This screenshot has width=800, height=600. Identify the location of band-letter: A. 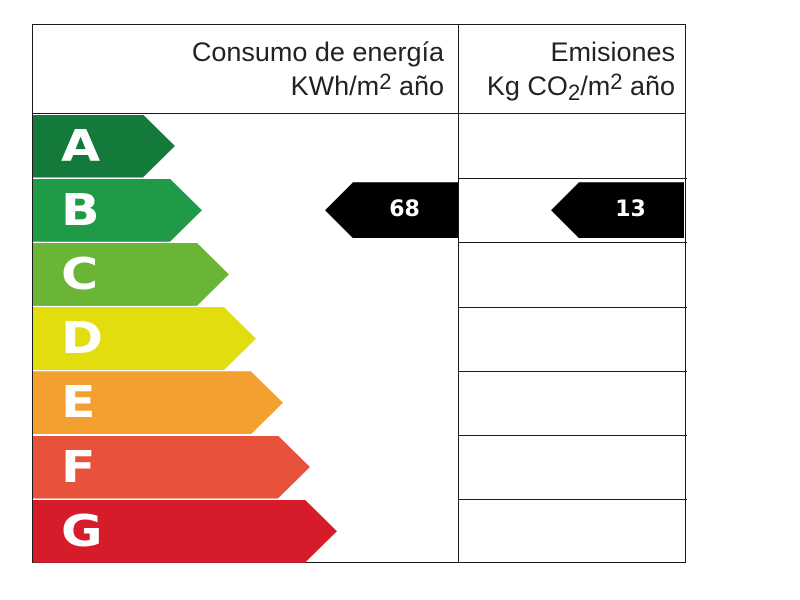
(81, 146).